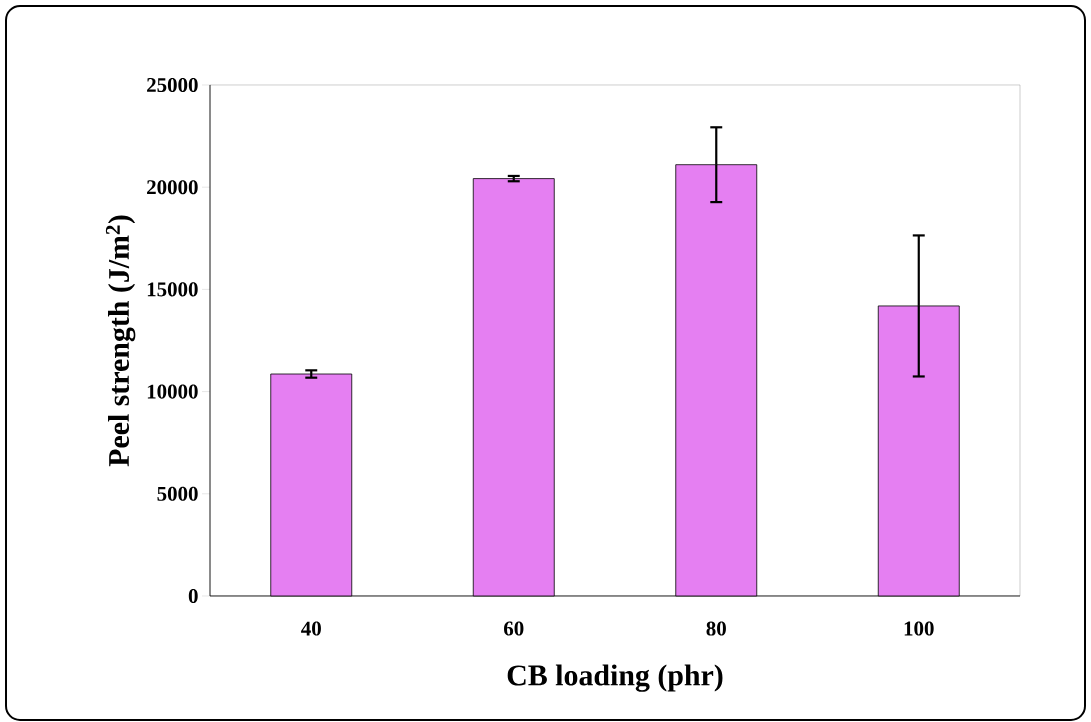 The image size is (1091, 722). Describe the element at coordinates (172, 187) in the screenshot. I see `y-tick-label: 20000` at that location.